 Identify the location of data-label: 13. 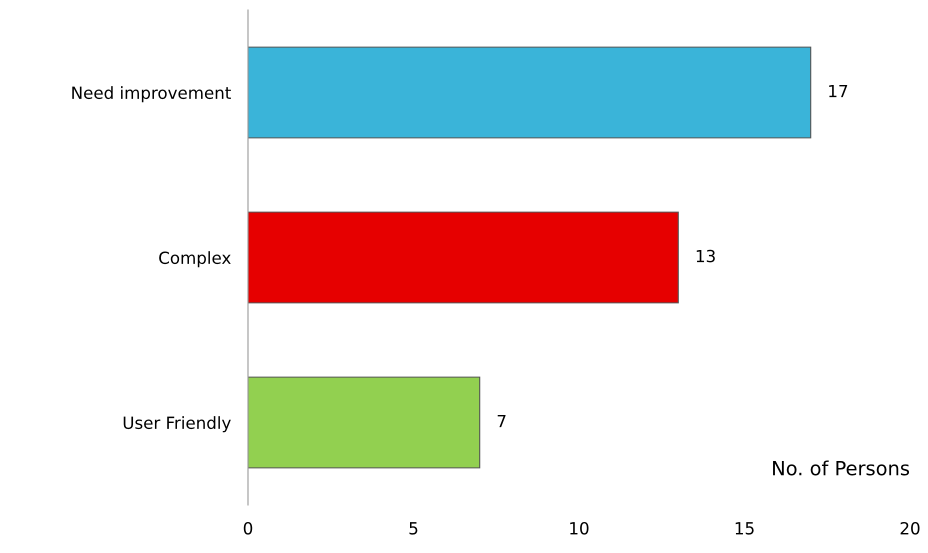
(705, 256).